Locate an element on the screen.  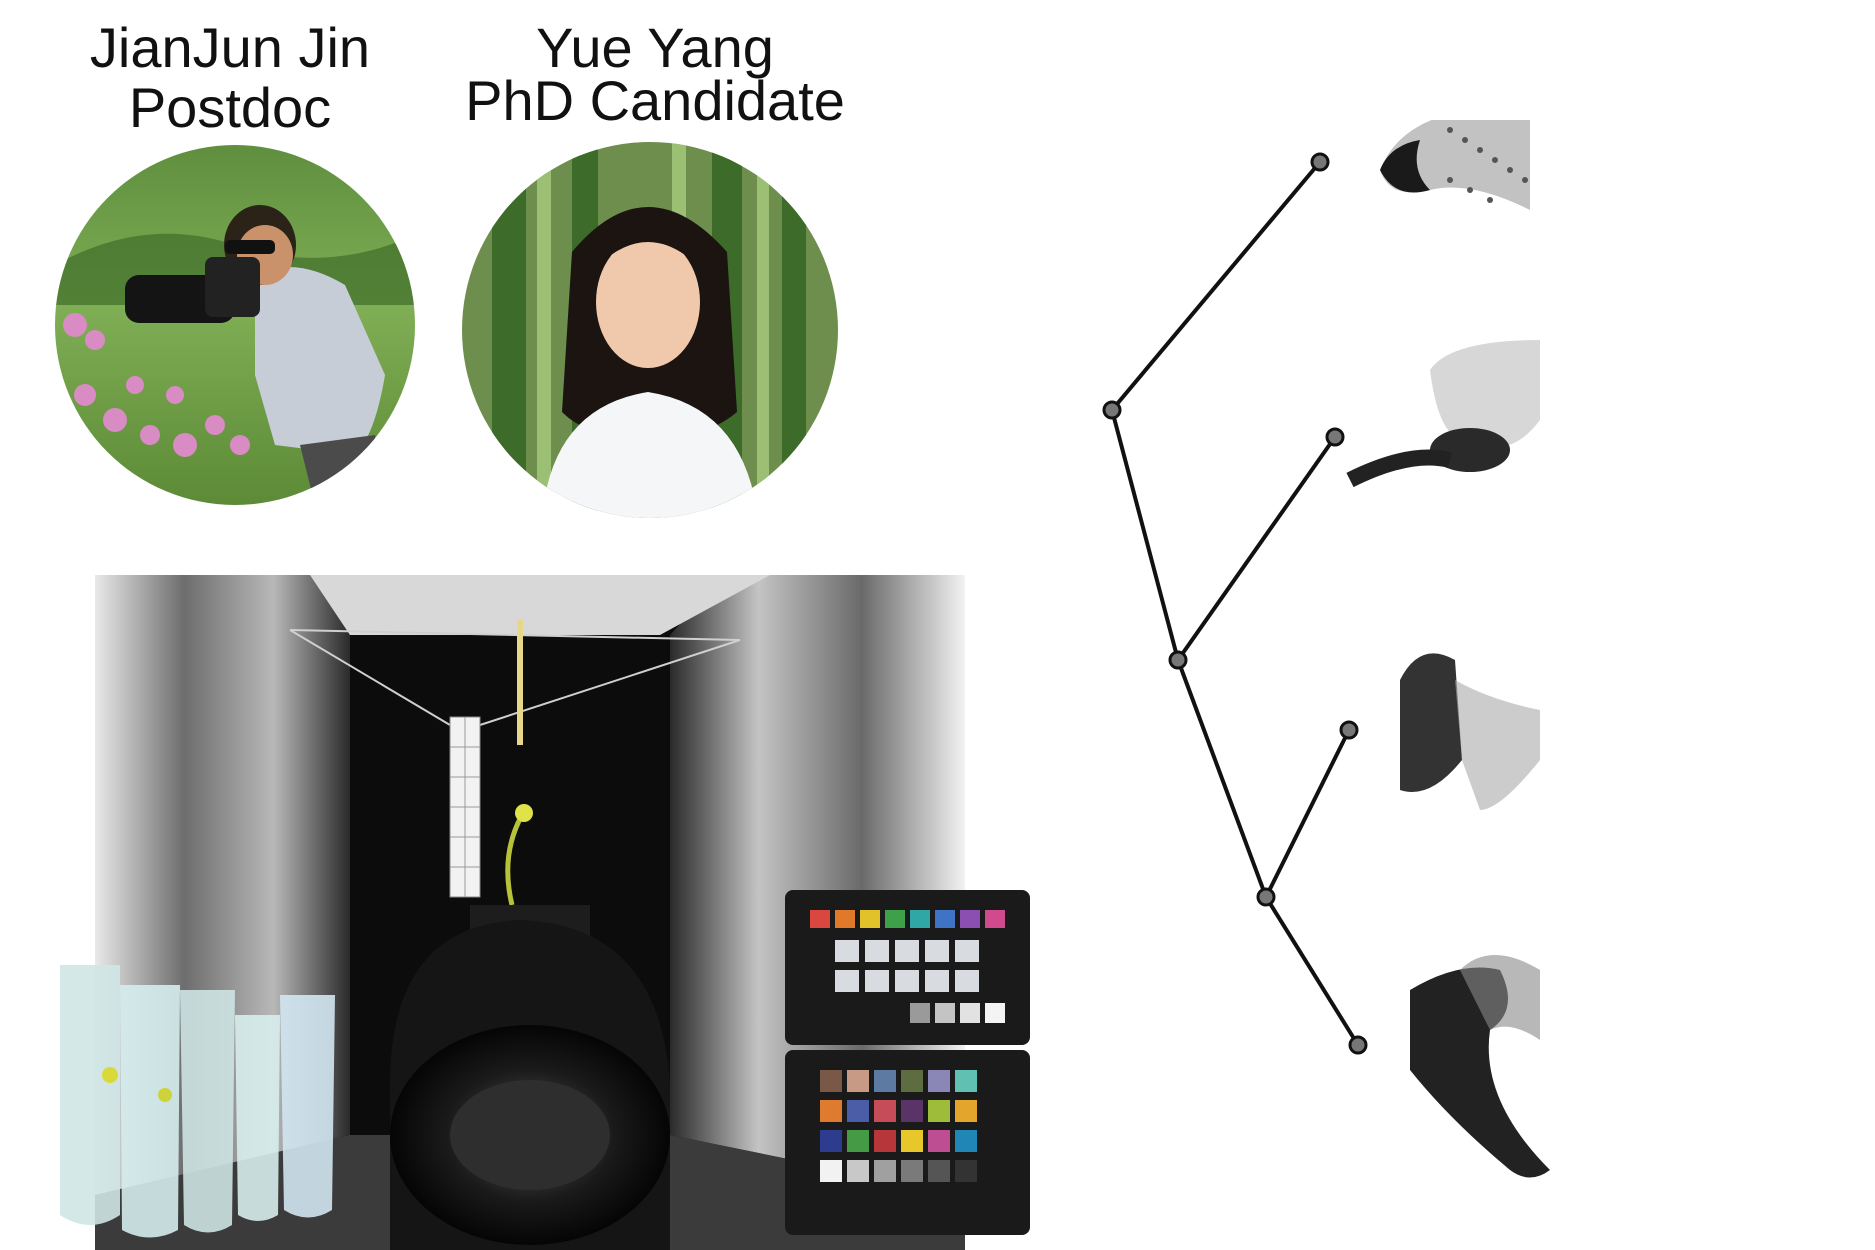
tree-branches is located at coordinates (1235, 603).